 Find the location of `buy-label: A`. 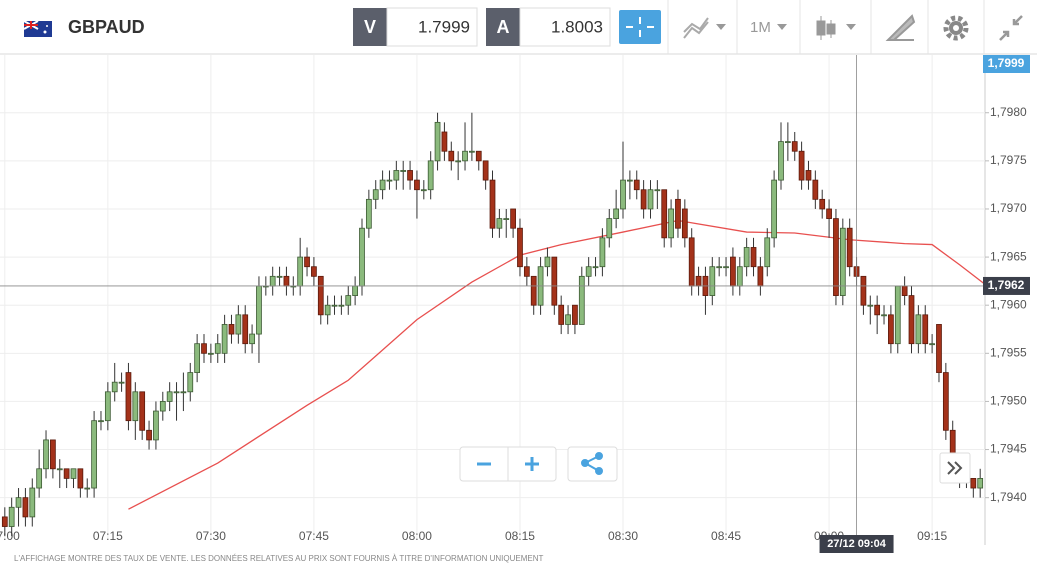

buy-label: A is located at coordinates (503, 27).